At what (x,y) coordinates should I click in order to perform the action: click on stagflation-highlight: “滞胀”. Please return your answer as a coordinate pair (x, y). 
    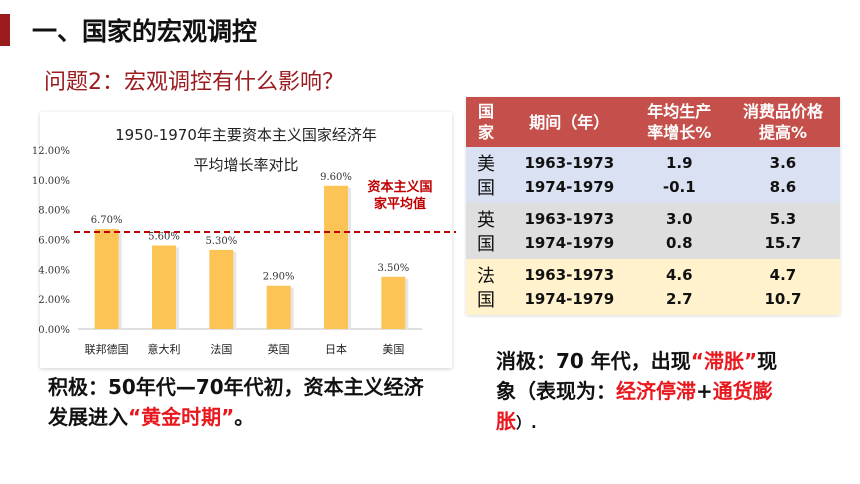
    Looking at the image, I should click on (724, 361).